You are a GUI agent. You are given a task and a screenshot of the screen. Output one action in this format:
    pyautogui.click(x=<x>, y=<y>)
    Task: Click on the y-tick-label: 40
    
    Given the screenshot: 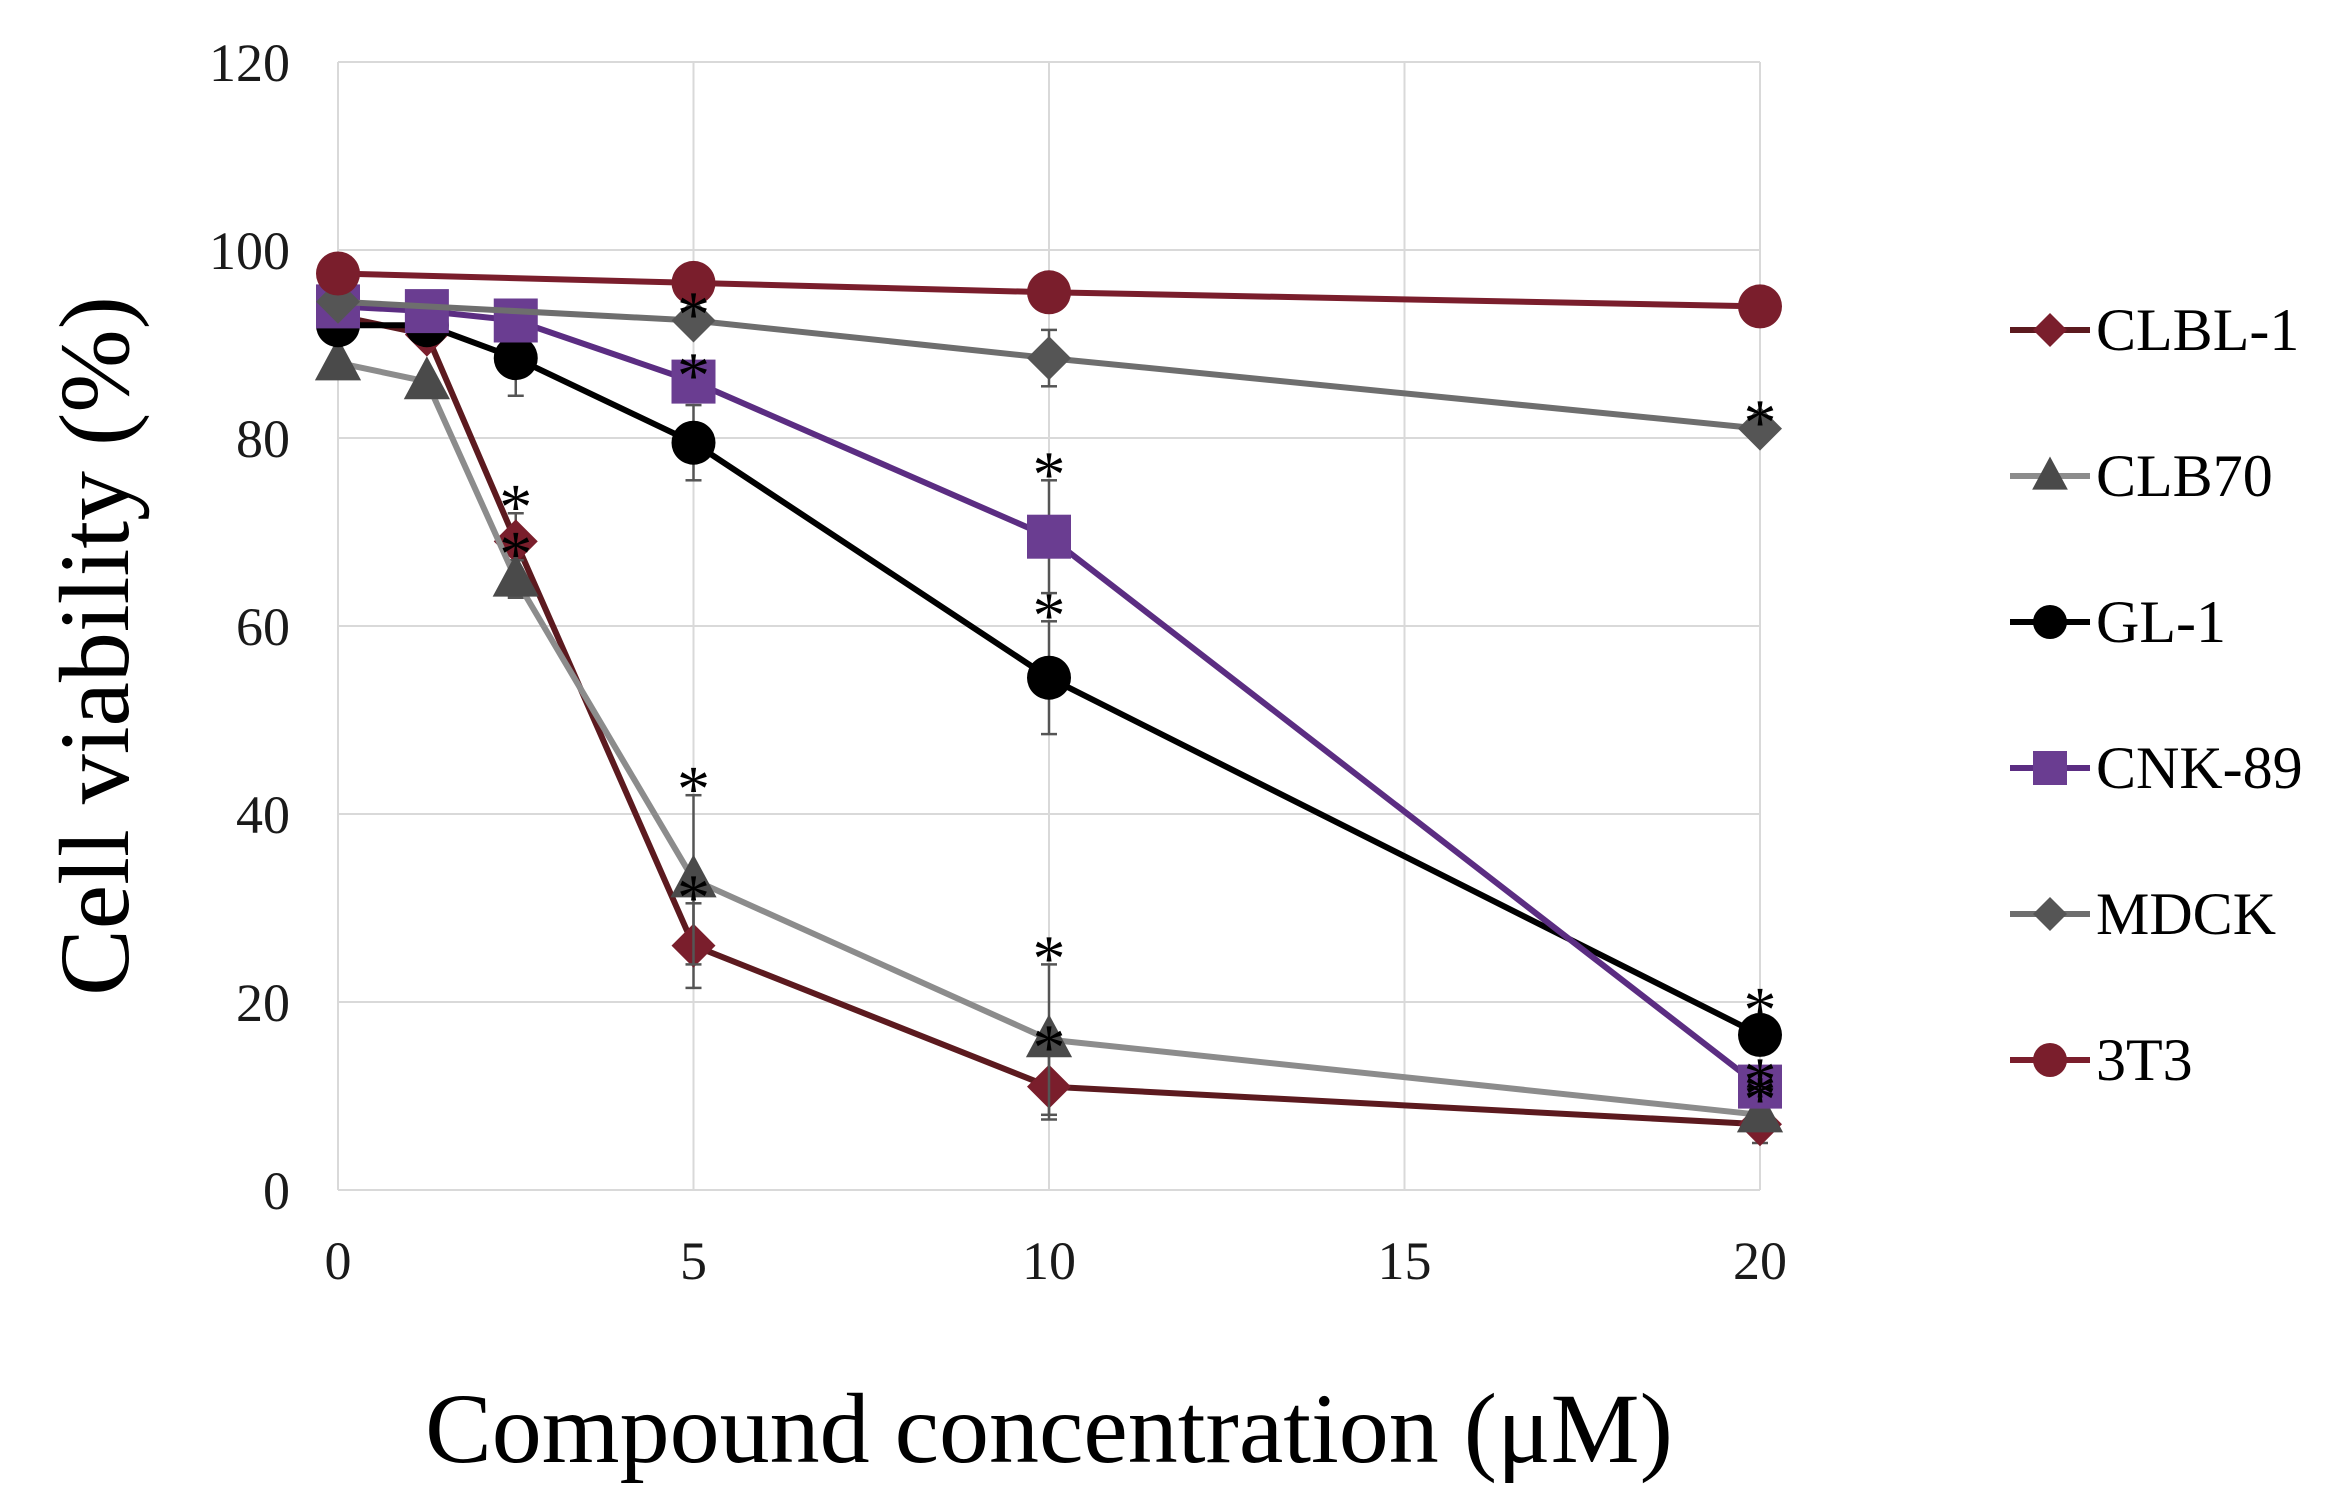 What is the action you would take?
    pyautogui.click(x=263, y=815)
    